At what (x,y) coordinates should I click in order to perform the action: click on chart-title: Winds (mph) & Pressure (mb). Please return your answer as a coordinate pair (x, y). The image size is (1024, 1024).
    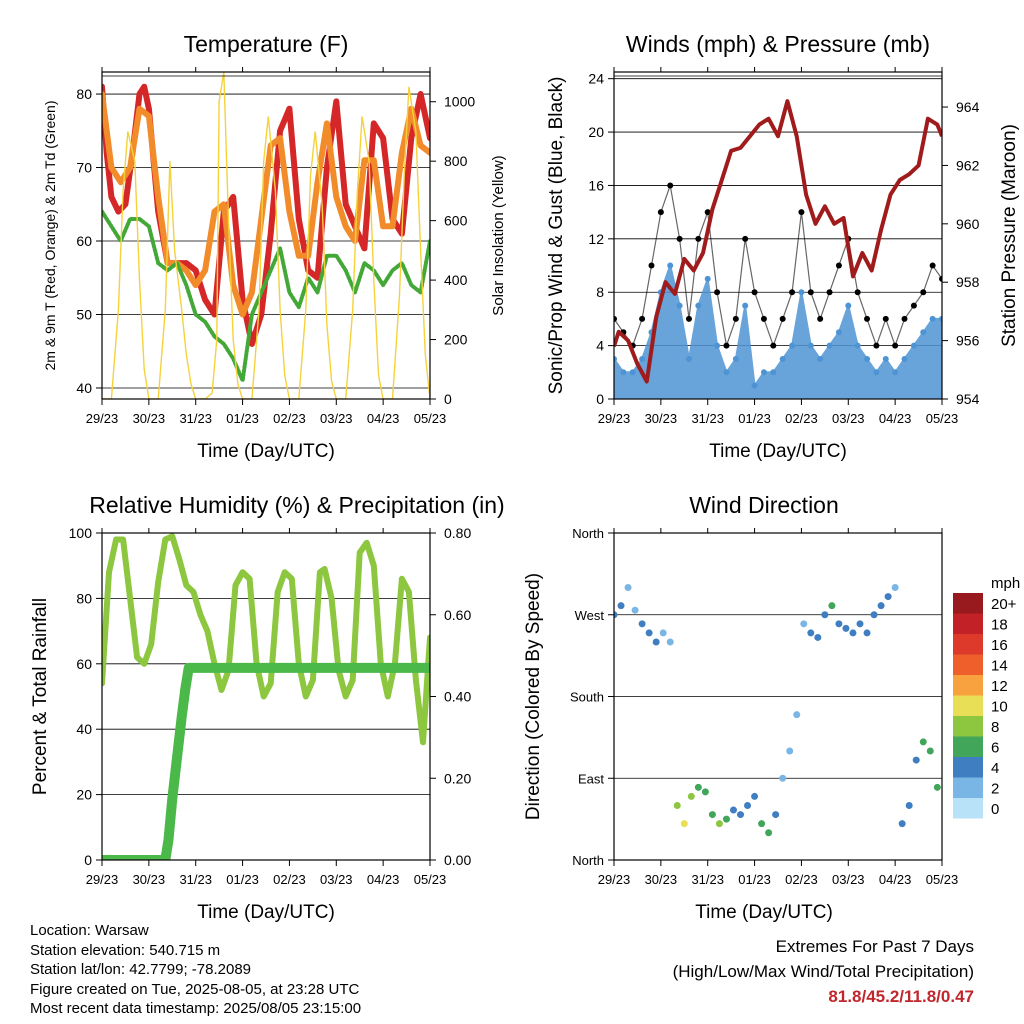
    Looking at the image, I should click on (778, 44).